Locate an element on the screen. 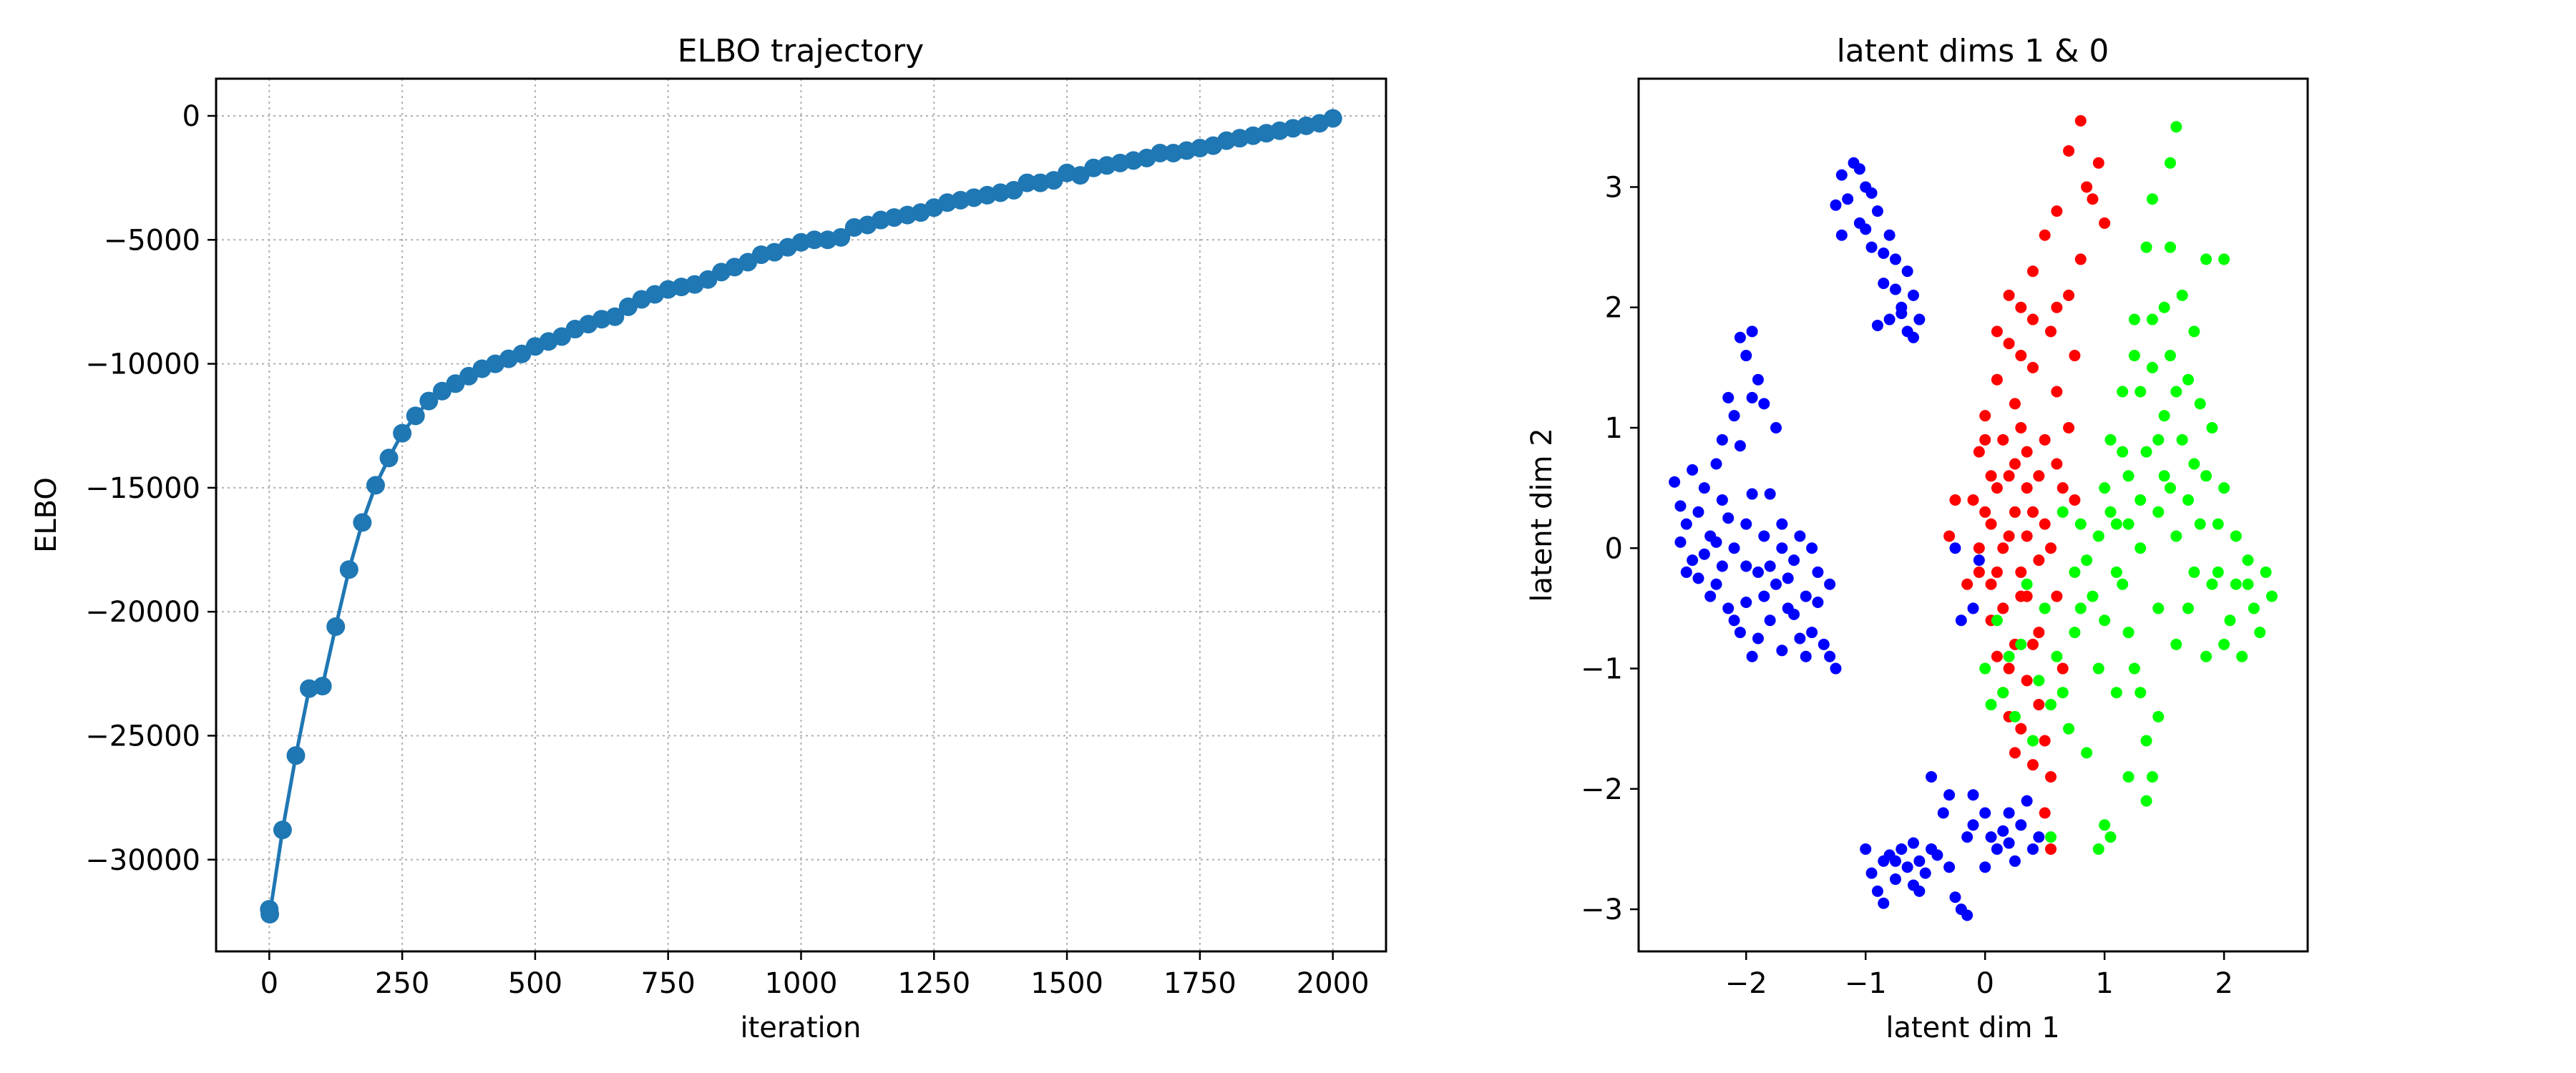 The width and height of the screenshot is (2576, 1073). elbo-chart-title: ELBO trajectory is located at coordinates (801, 51).